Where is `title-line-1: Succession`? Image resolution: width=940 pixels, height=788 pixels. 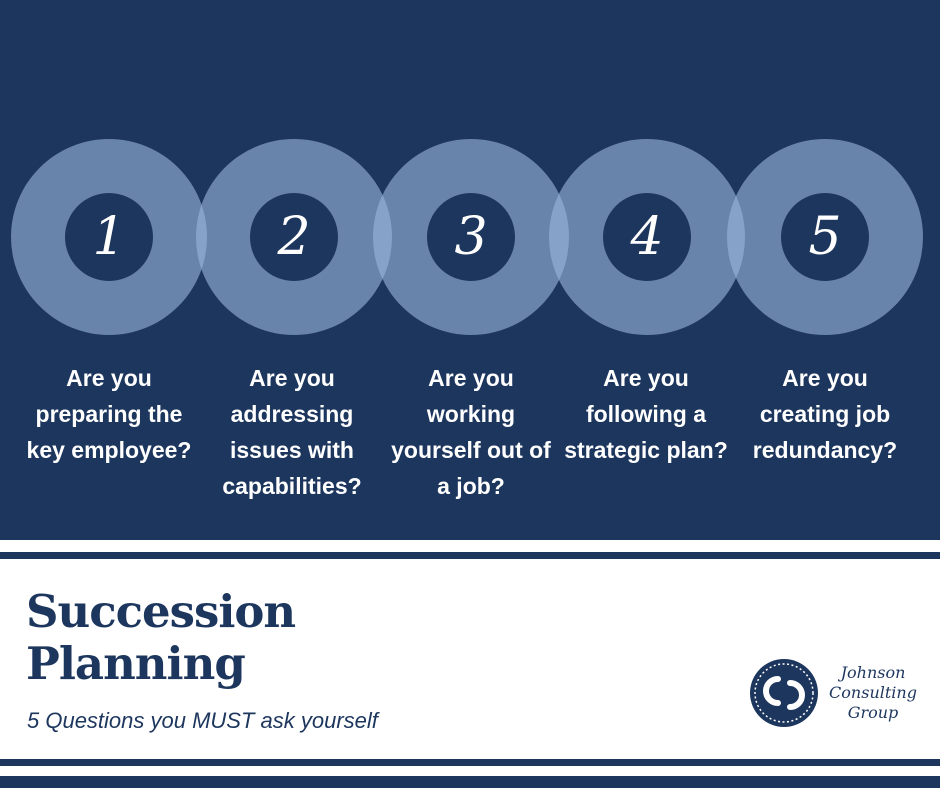
title-line-1: Succession is located at coordinates (161, 611).